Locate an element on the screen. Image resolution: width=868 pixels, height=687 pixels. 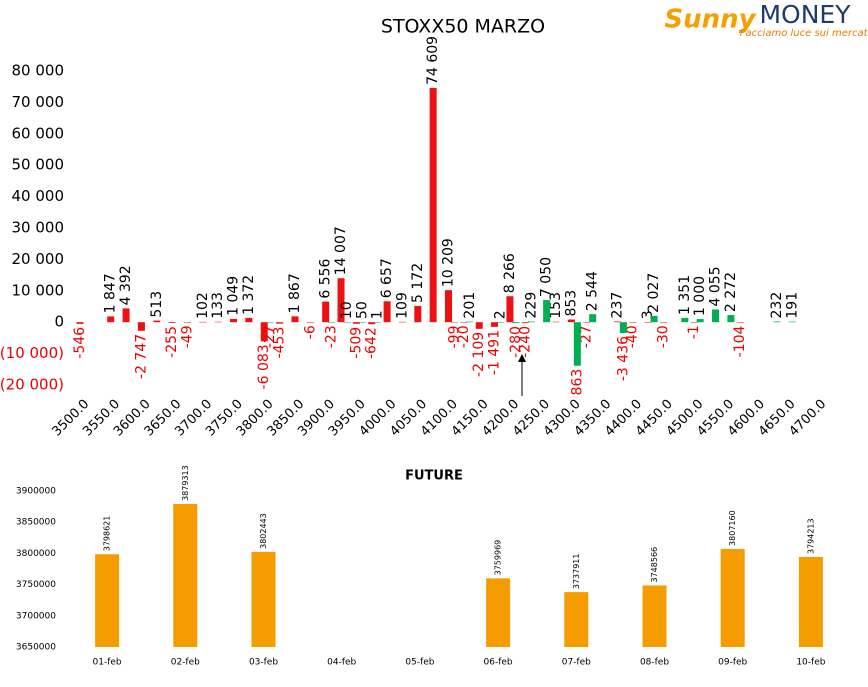
value-label: -104 is located at coordinates (740, 341).